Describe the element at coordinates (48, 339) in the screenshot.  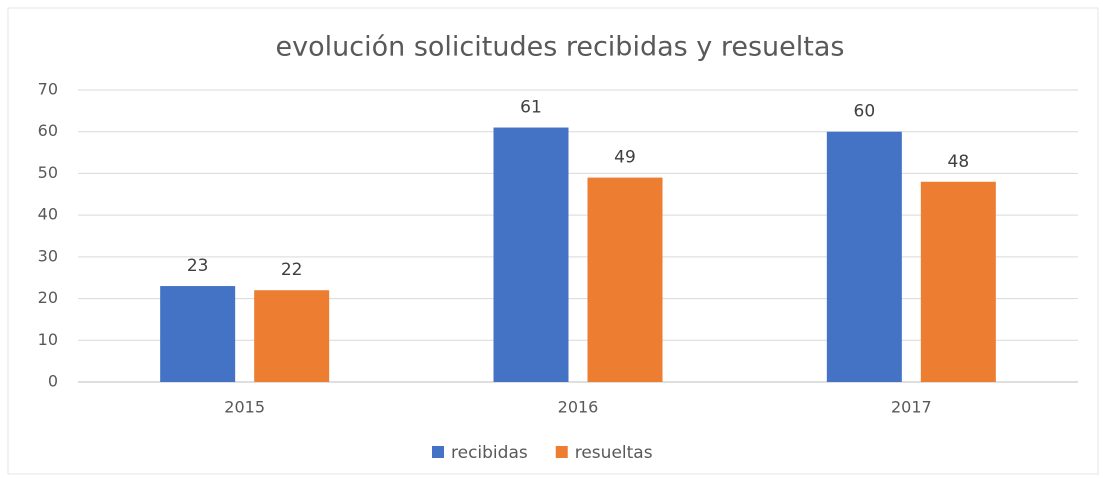
I see `y-tick-label: 10` at that location.